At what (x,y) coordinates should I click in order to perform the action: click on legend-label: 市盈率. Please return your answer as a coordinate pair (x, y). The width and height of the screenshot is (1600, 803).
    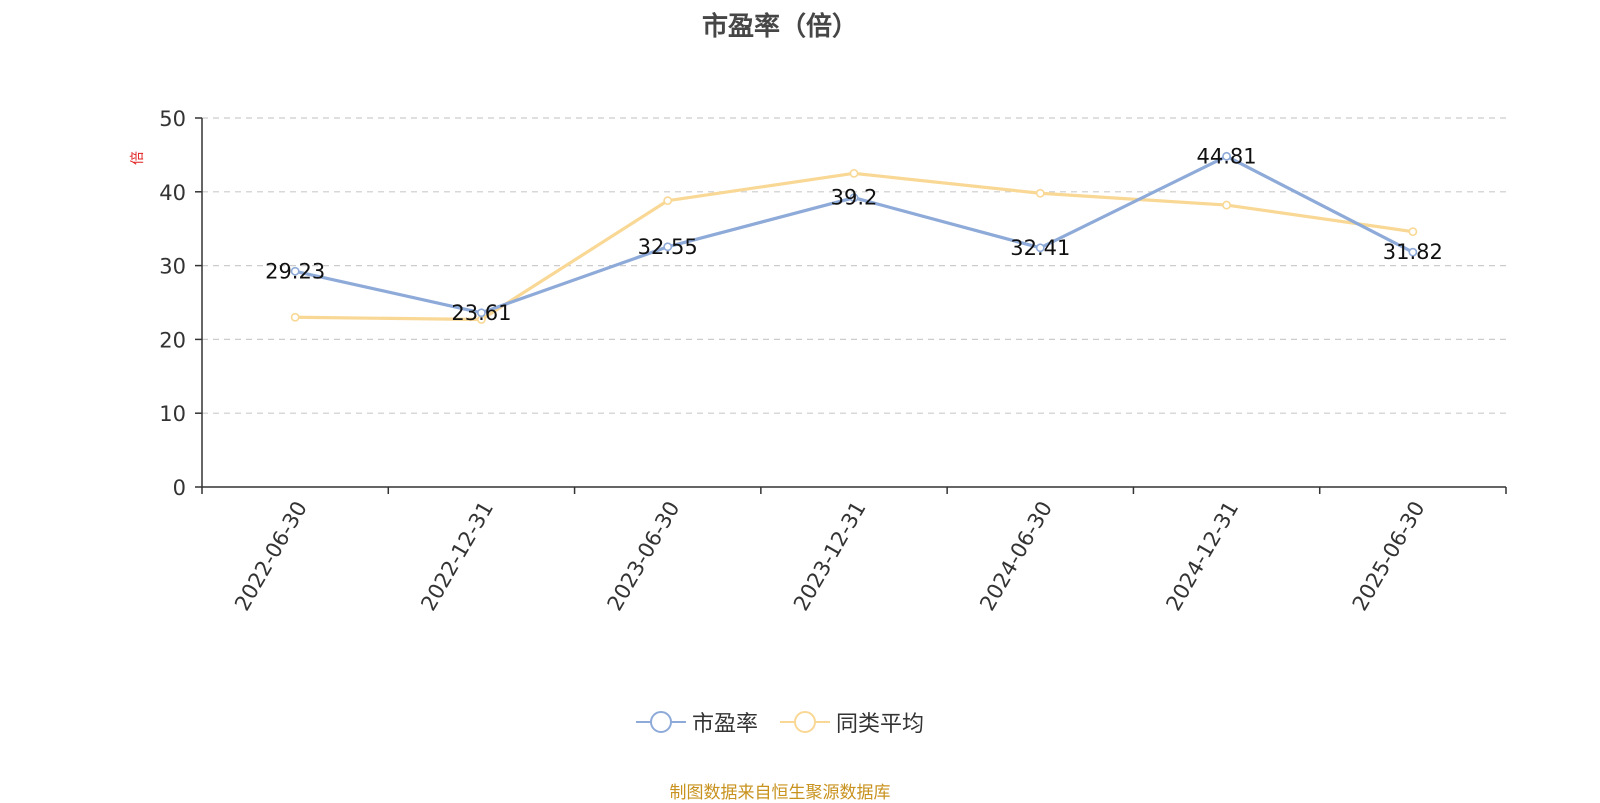
    Looking at the image, I should click on (724, 724).